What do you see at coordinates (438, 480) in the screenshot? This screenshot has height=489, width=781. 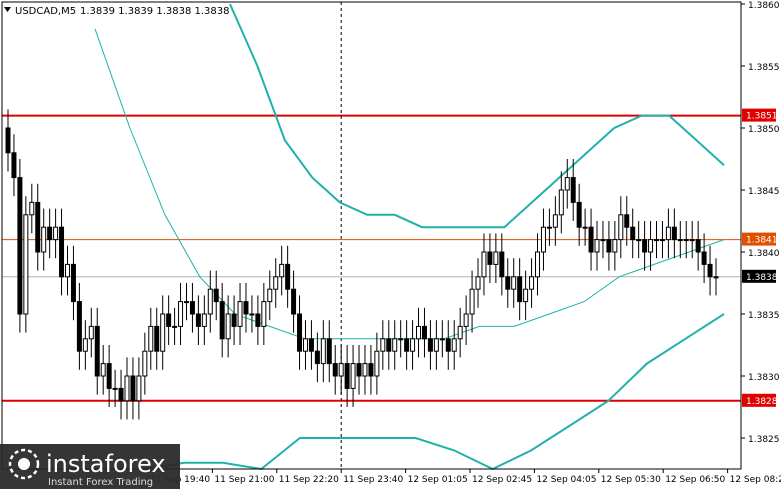 I see `x-tick-label: 12 Sep 01:05` at bounding box center [438, 480].